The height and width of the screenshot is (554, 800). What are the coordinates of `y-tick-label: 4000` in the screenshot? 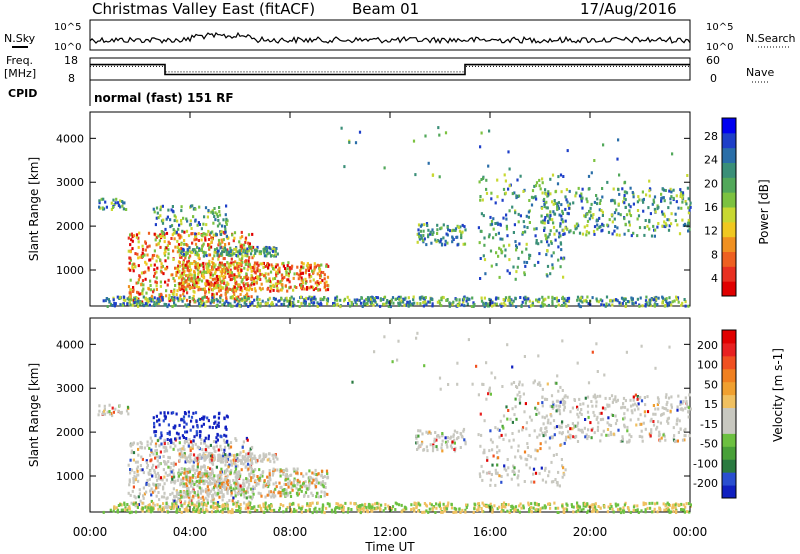 It's located at (70, 138).